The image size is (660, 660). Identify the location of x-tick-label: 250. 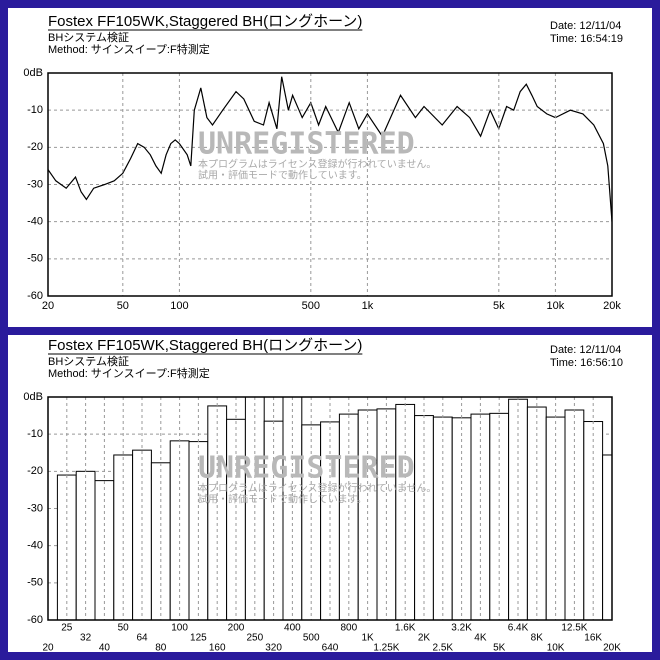
(254, 638).